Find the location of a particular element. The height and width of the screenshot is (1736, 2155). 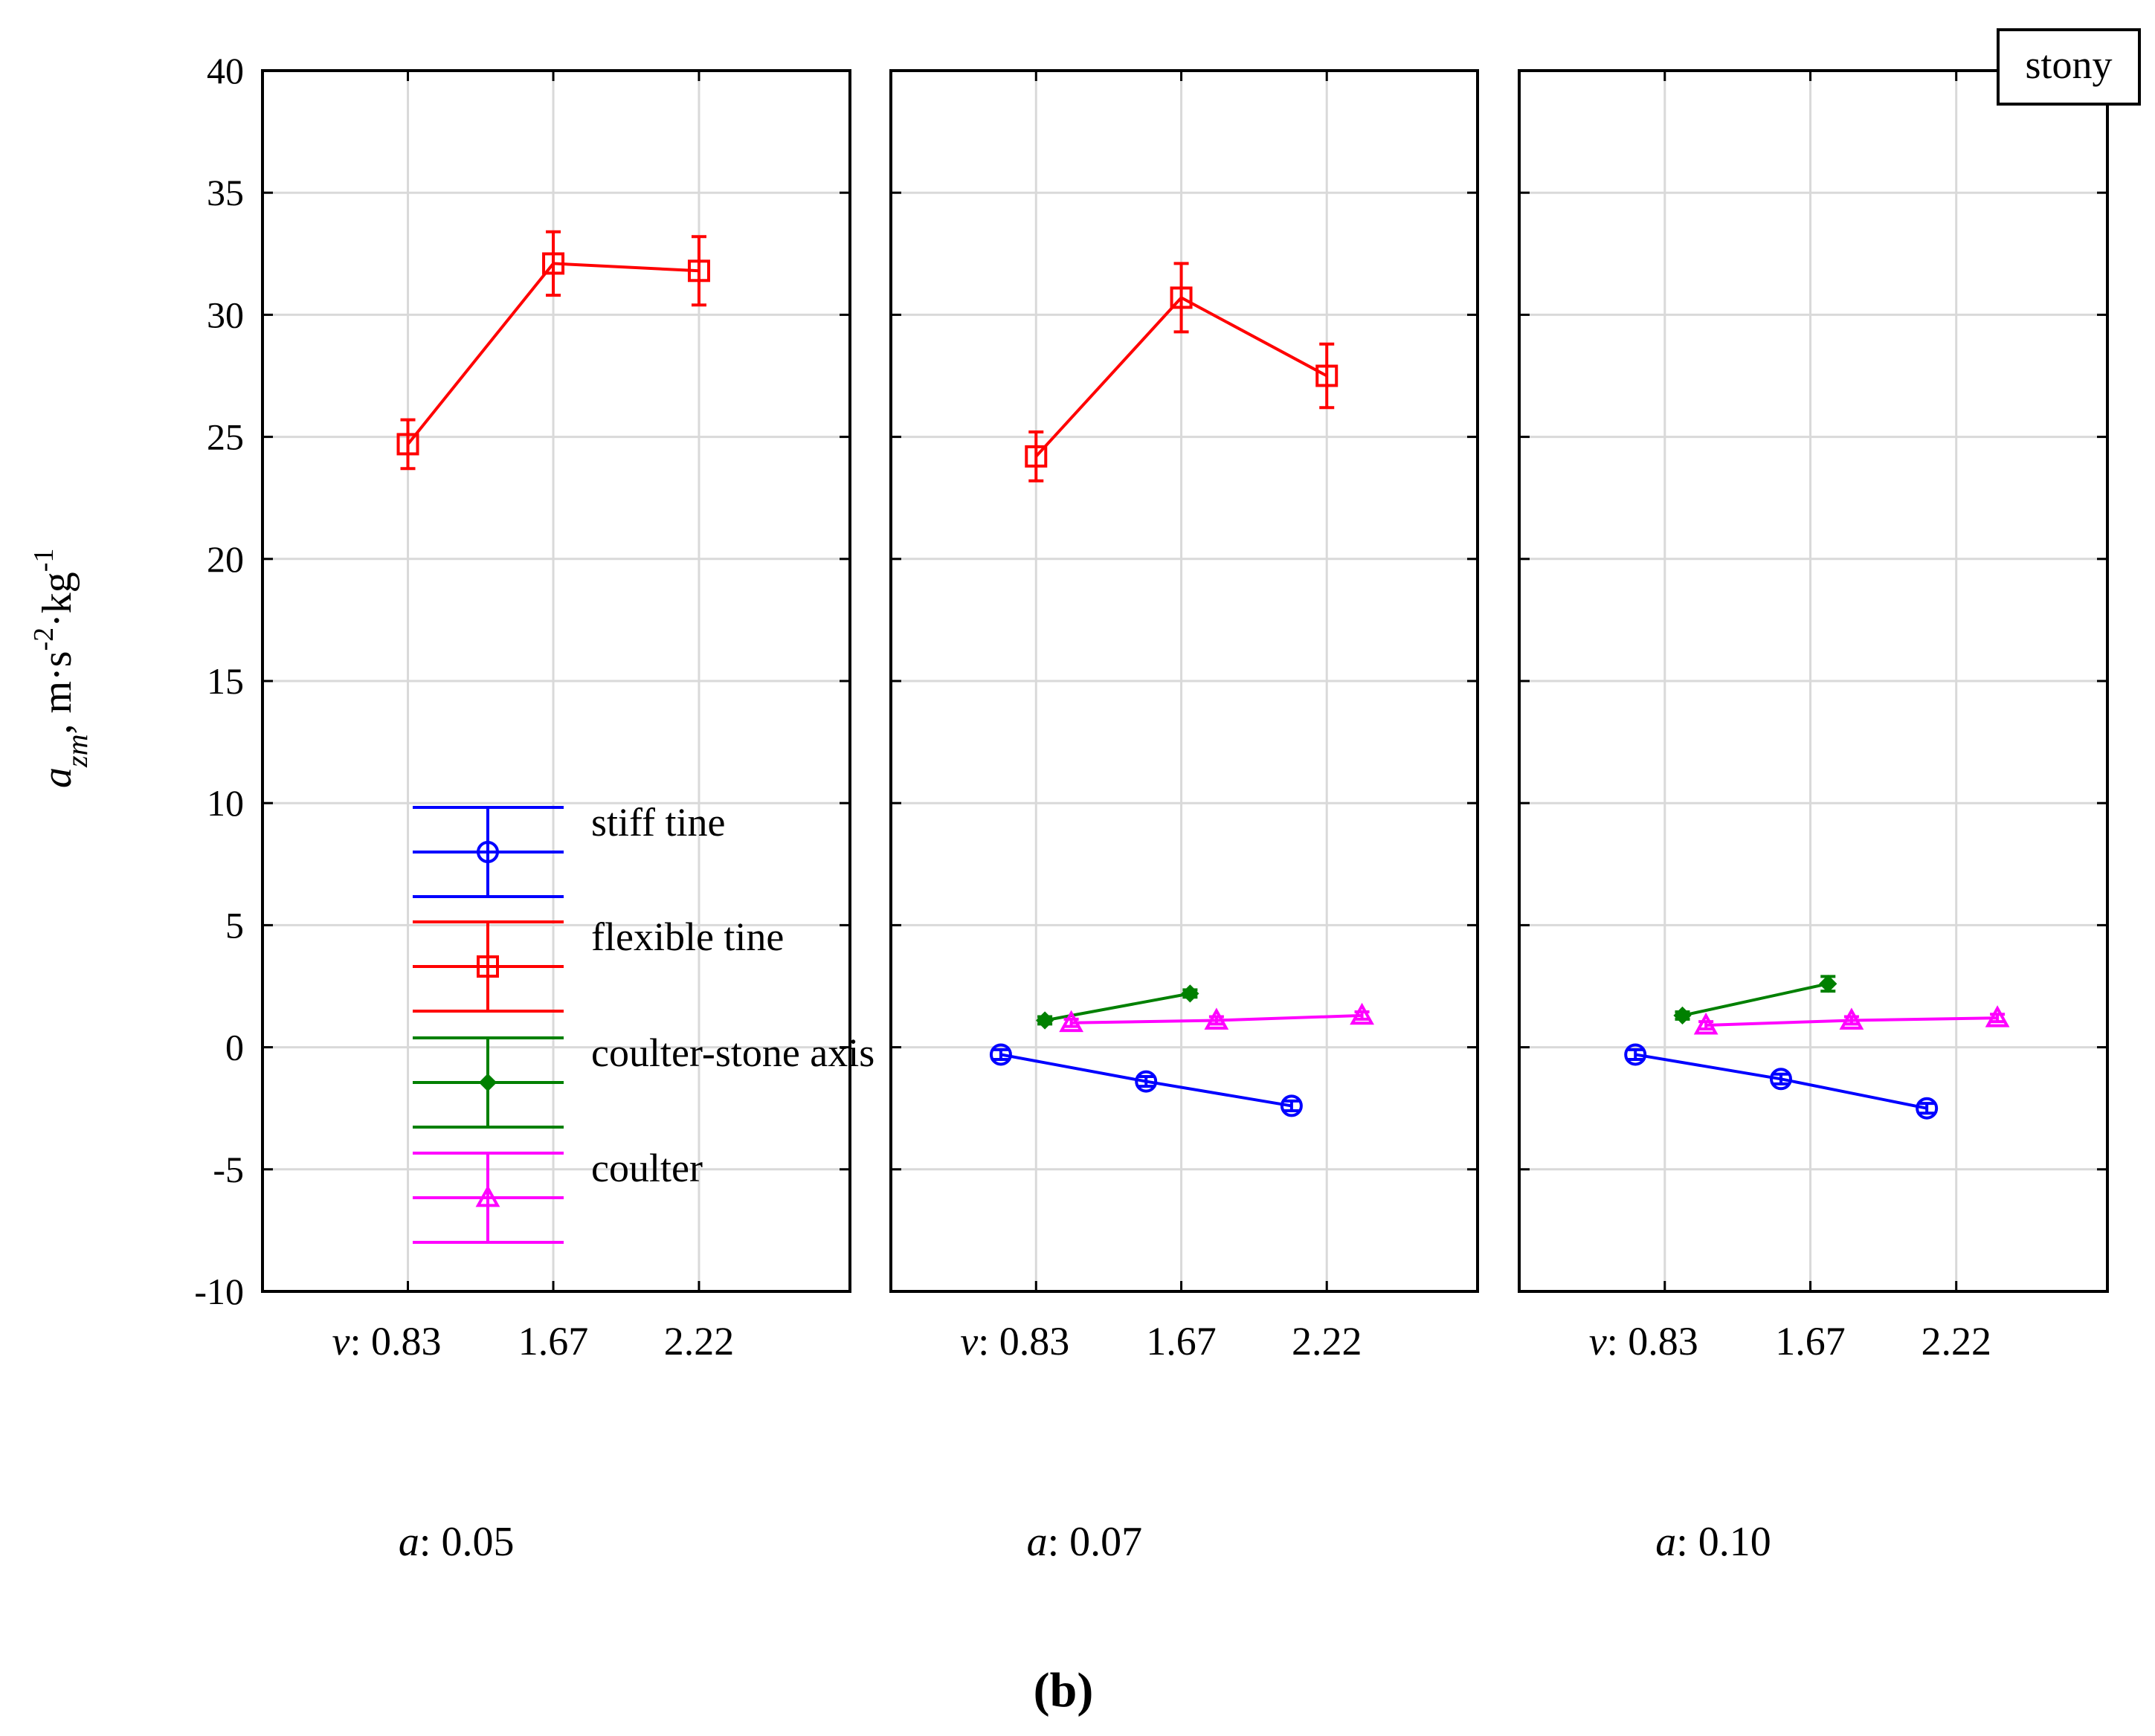

panel-factor-label: a: 0.10 is located at coordinates (1713, 1542).